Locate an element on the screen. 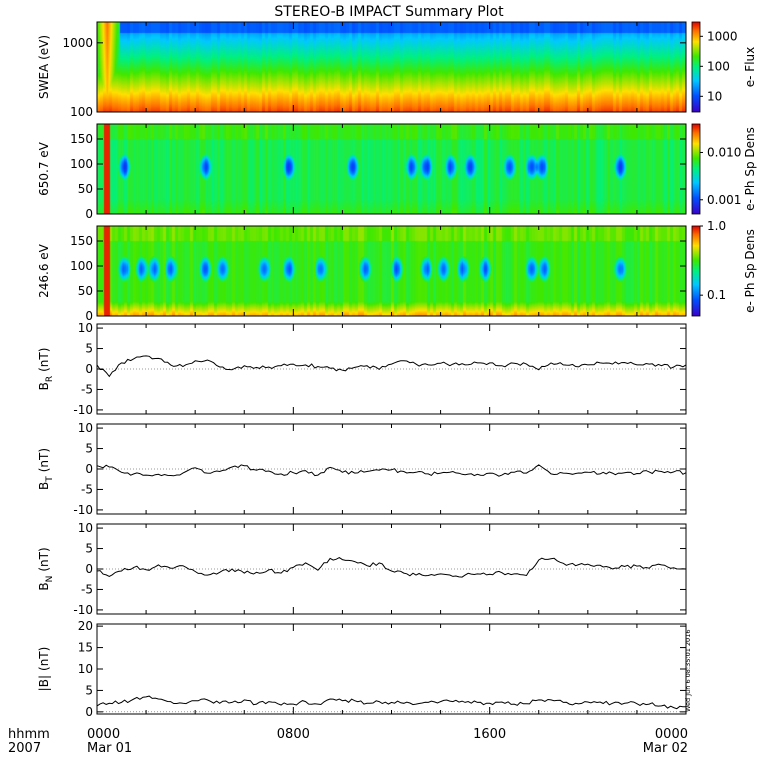 Image resolution: width=780 pixels, height=780 pixels. y-axis-label: BR (nT) is located at coordinates (46, 369).